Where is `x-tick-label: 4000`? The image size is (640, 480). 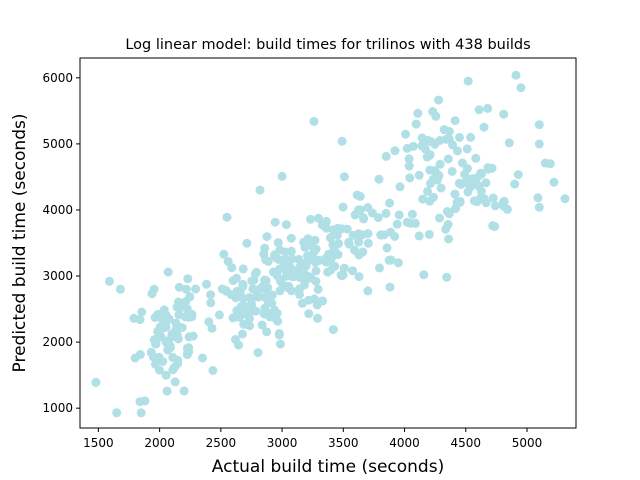
x-tick-label: 4000 is located at coordinates (404, 443).